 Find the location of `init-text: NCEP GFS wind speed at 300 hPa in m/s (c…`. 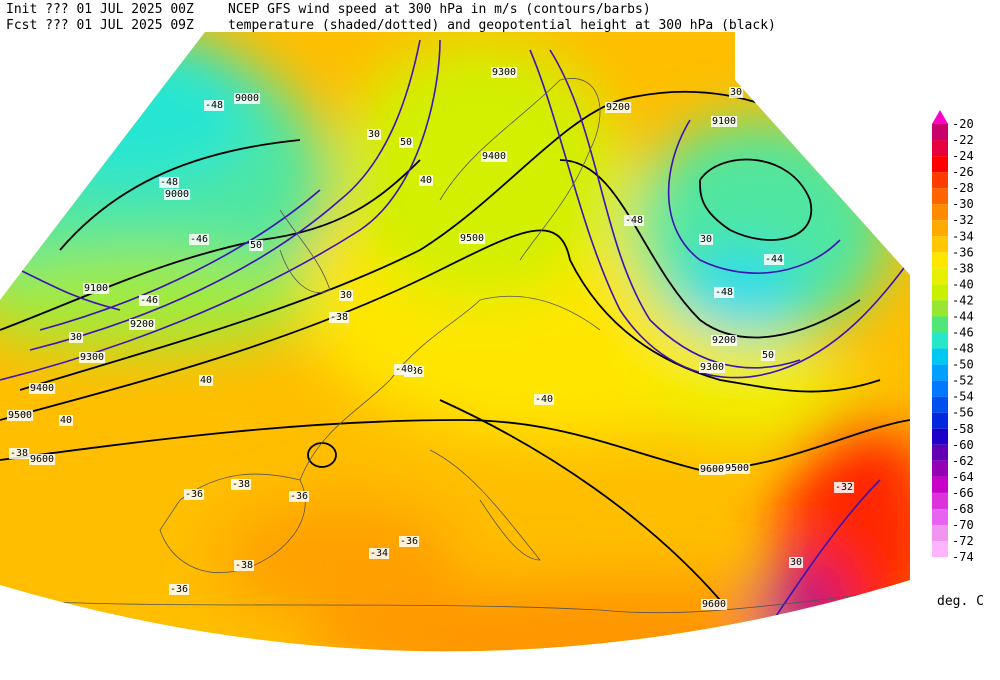

init-text: NCEP GFS wind speed at 300 hPa in m/s (c… is located at coordinates (439, 9).